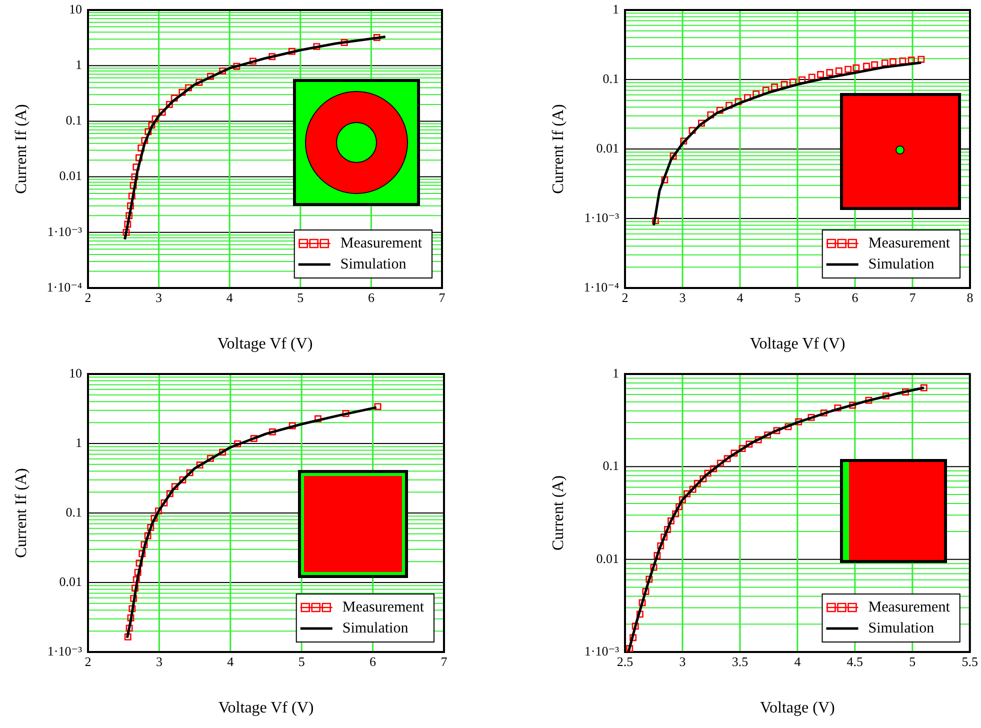  What do you see at coordinates (230, 298) in the screenshot?
I see `x-tick-label: 4` at bounding box center [230, 298].